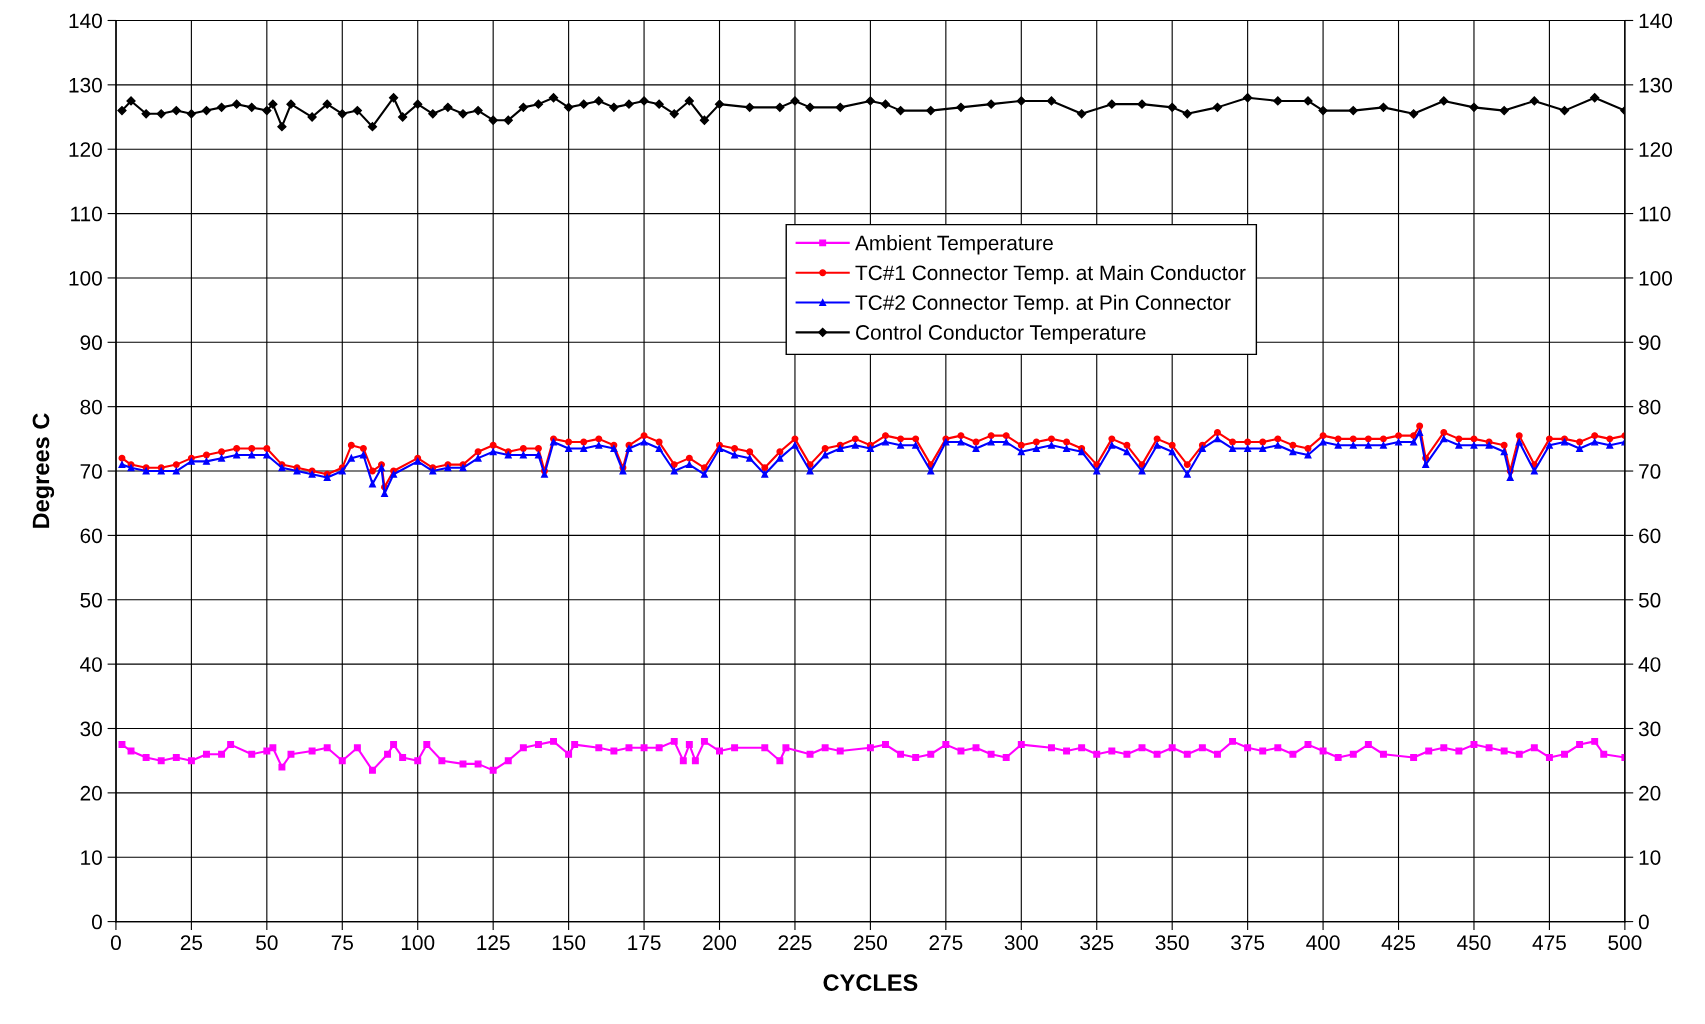  Describe the element at coordinates (1650, 471) in the screenshot. I see `y2-tick-label: 70` at that location.